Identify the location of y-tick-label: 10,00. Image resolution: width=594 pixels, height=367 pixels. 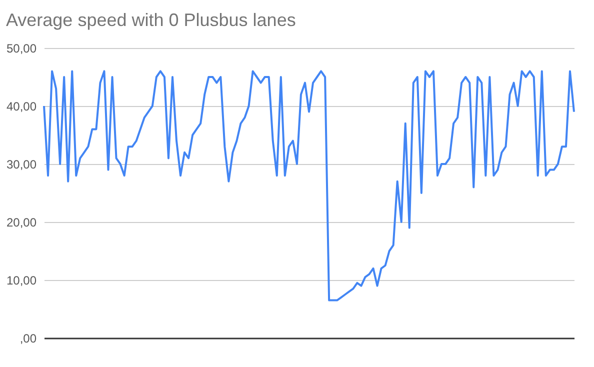
(21, 281).